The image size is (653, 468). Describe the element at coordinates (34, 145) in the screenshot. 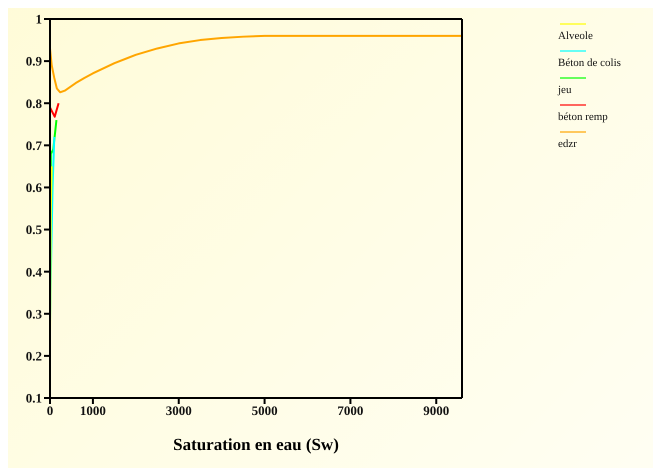

I see `y-tick-label: 0.7` at that location.